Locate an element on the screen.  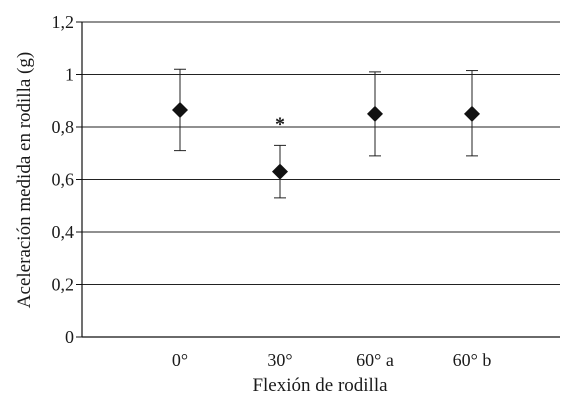
y-tick-label: 0,2 is located at coordinates (63, 285).